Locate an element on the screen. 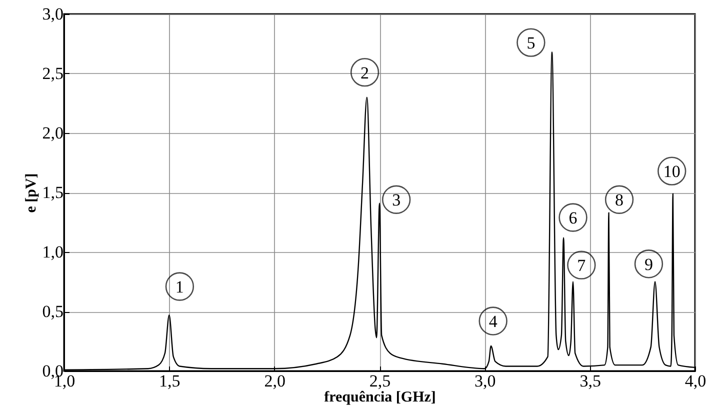  y-tick-label: 2,0 is located at coordinates (53, 133).